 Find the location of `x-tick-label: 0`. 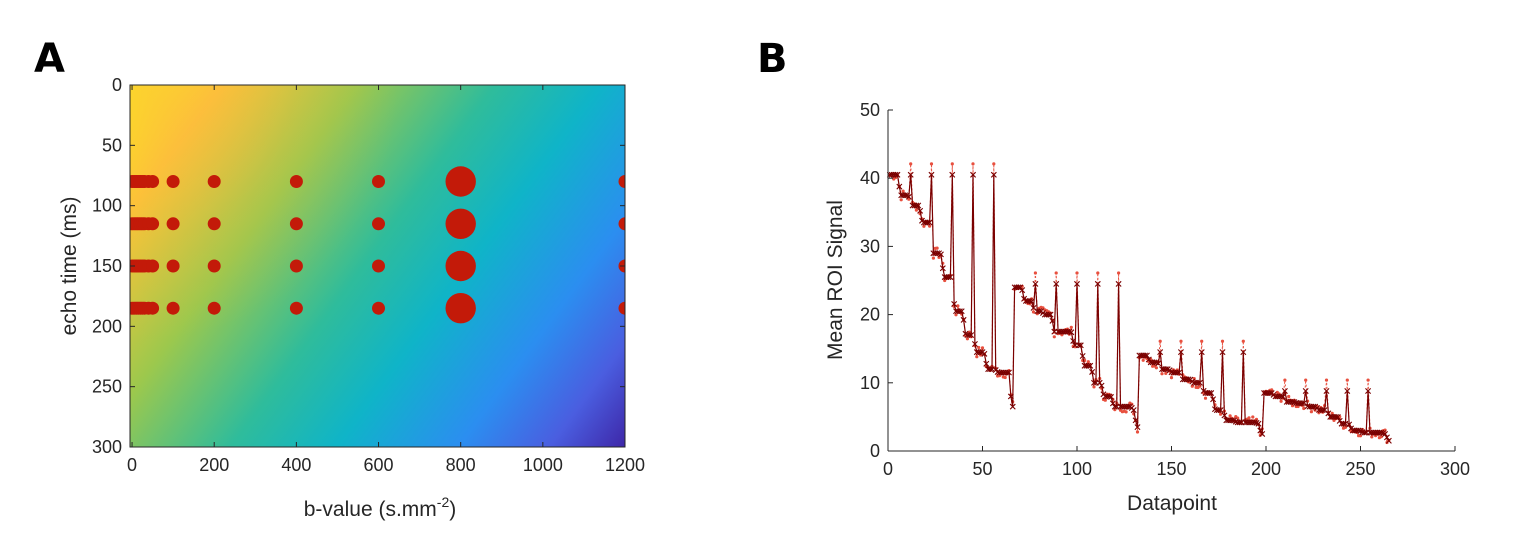

x-tick-label: 0 is located at coordinates (132, 465).